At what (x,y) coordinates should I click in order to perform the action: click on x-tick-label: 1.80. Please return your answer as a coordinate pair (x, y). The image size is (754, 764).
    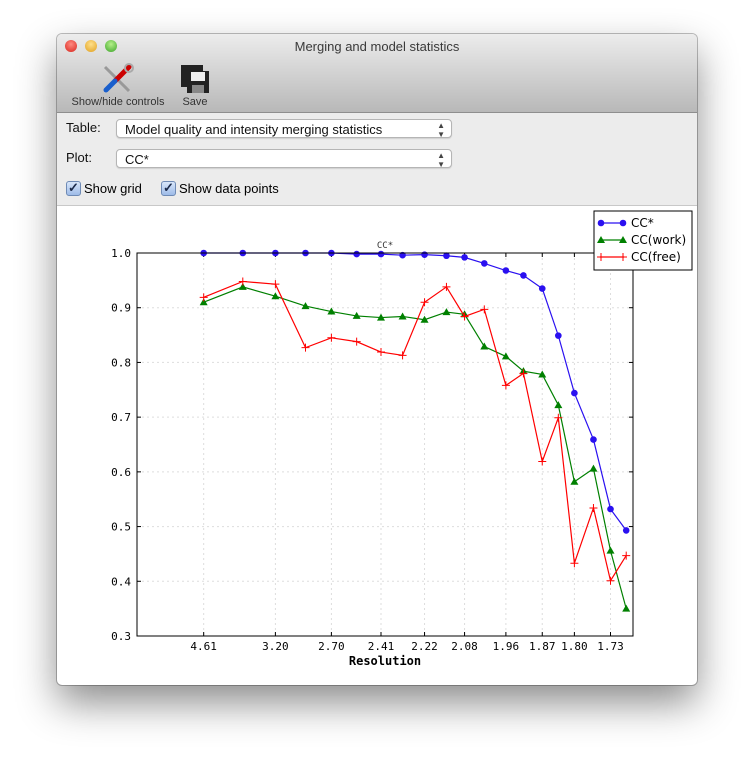
    Looking at the image, I should click on (574, 646).